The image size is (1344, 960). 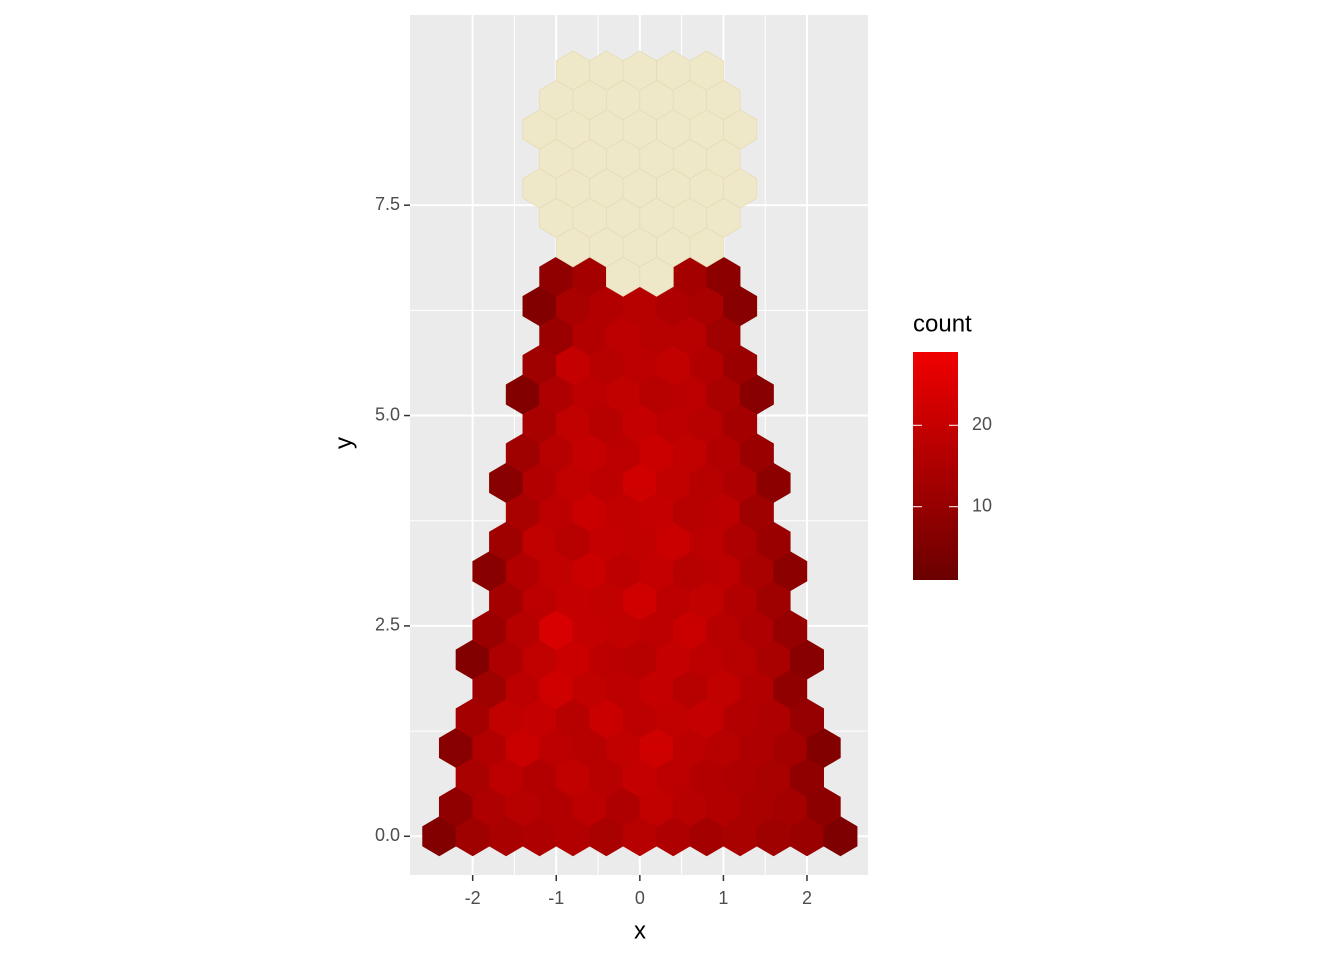 I want to click on x-tick-label: -1, so click(x=556, y=898).